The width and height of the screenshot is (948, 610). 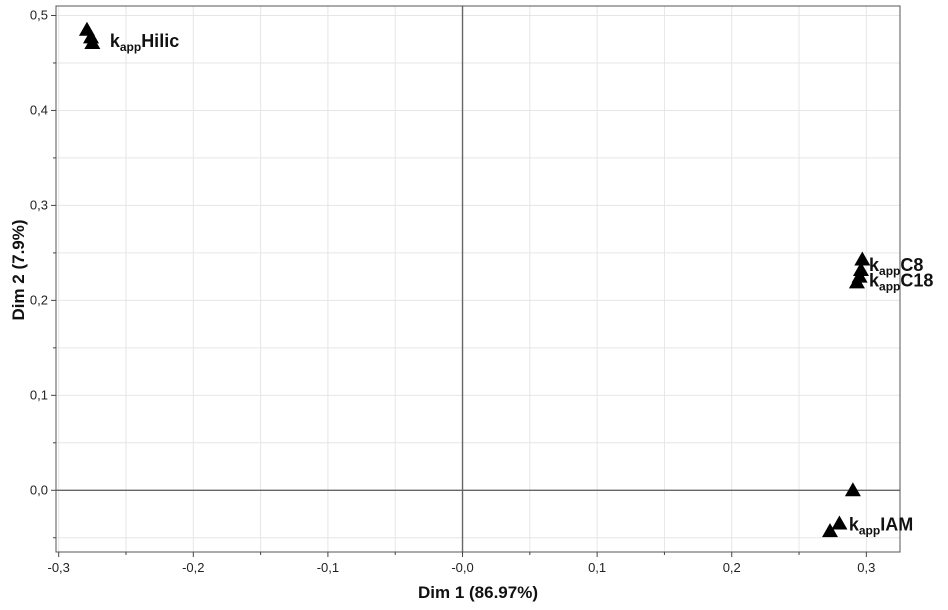 What do you see at coordinates (462, 567) in the screenshot?
I see `x-tick-label: -0,0` at bounding box center [462, 567].